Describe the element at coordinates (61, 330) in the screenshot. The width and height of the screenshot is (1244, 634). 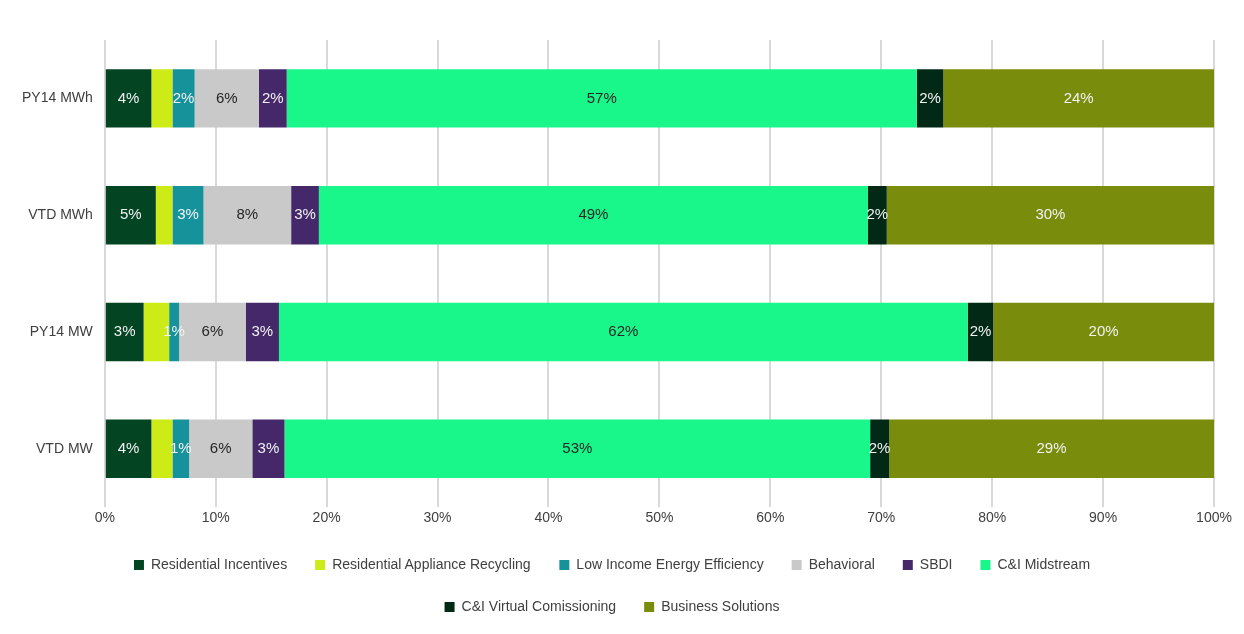
I see `y-tick-label: PY14 MW` at that location.